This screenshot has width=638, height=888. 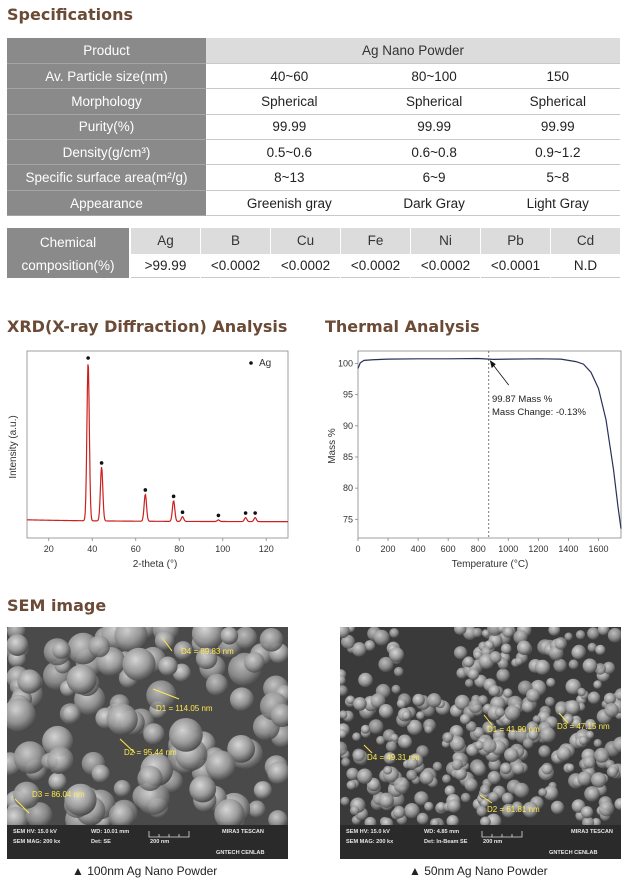 What do you see at coordinates (106, 51) in the screenshot?
I see `spec-label: Product` at bounding box center [106, 51].